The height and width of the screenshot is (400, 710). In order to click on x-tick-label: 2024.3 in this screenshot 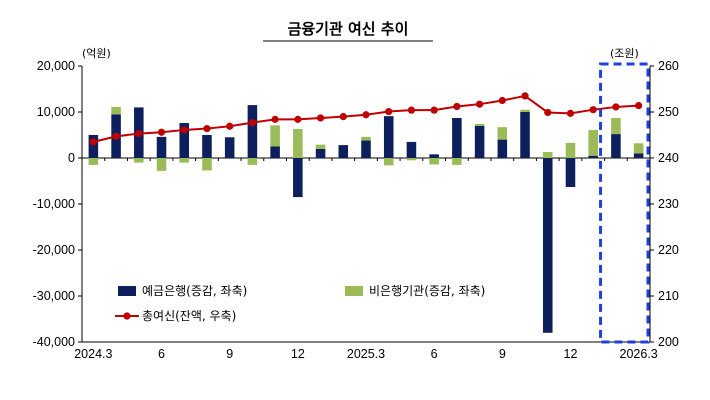, I will do `click(93, 354)`.